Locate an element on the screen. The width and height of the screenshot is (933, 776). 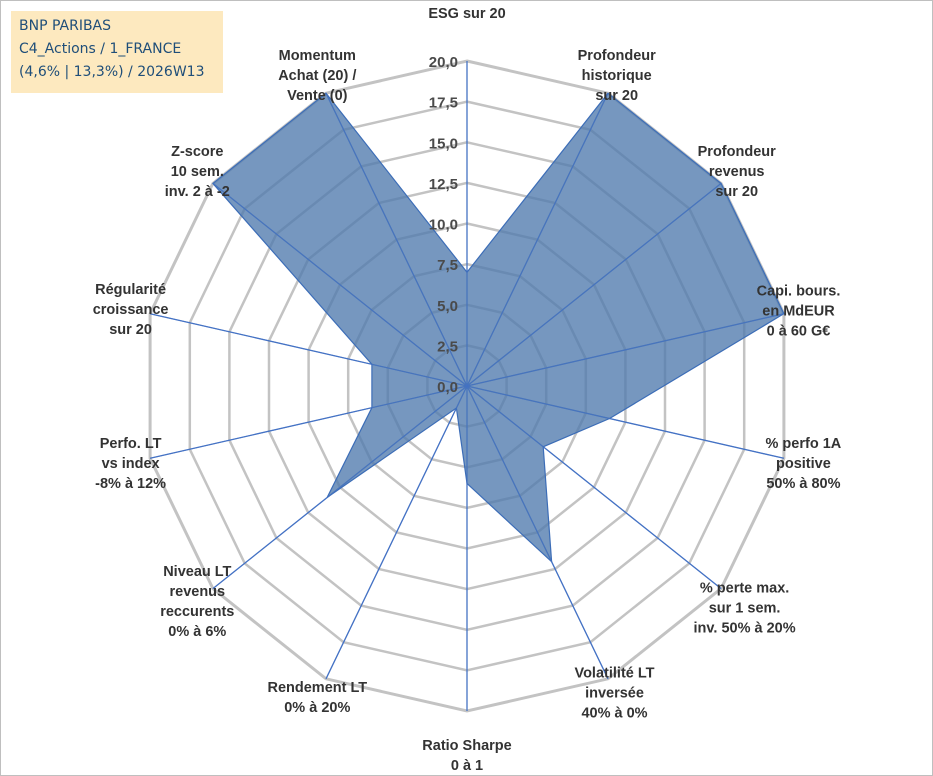
tick-label: 20,0 is located at coordinates (443, 62).